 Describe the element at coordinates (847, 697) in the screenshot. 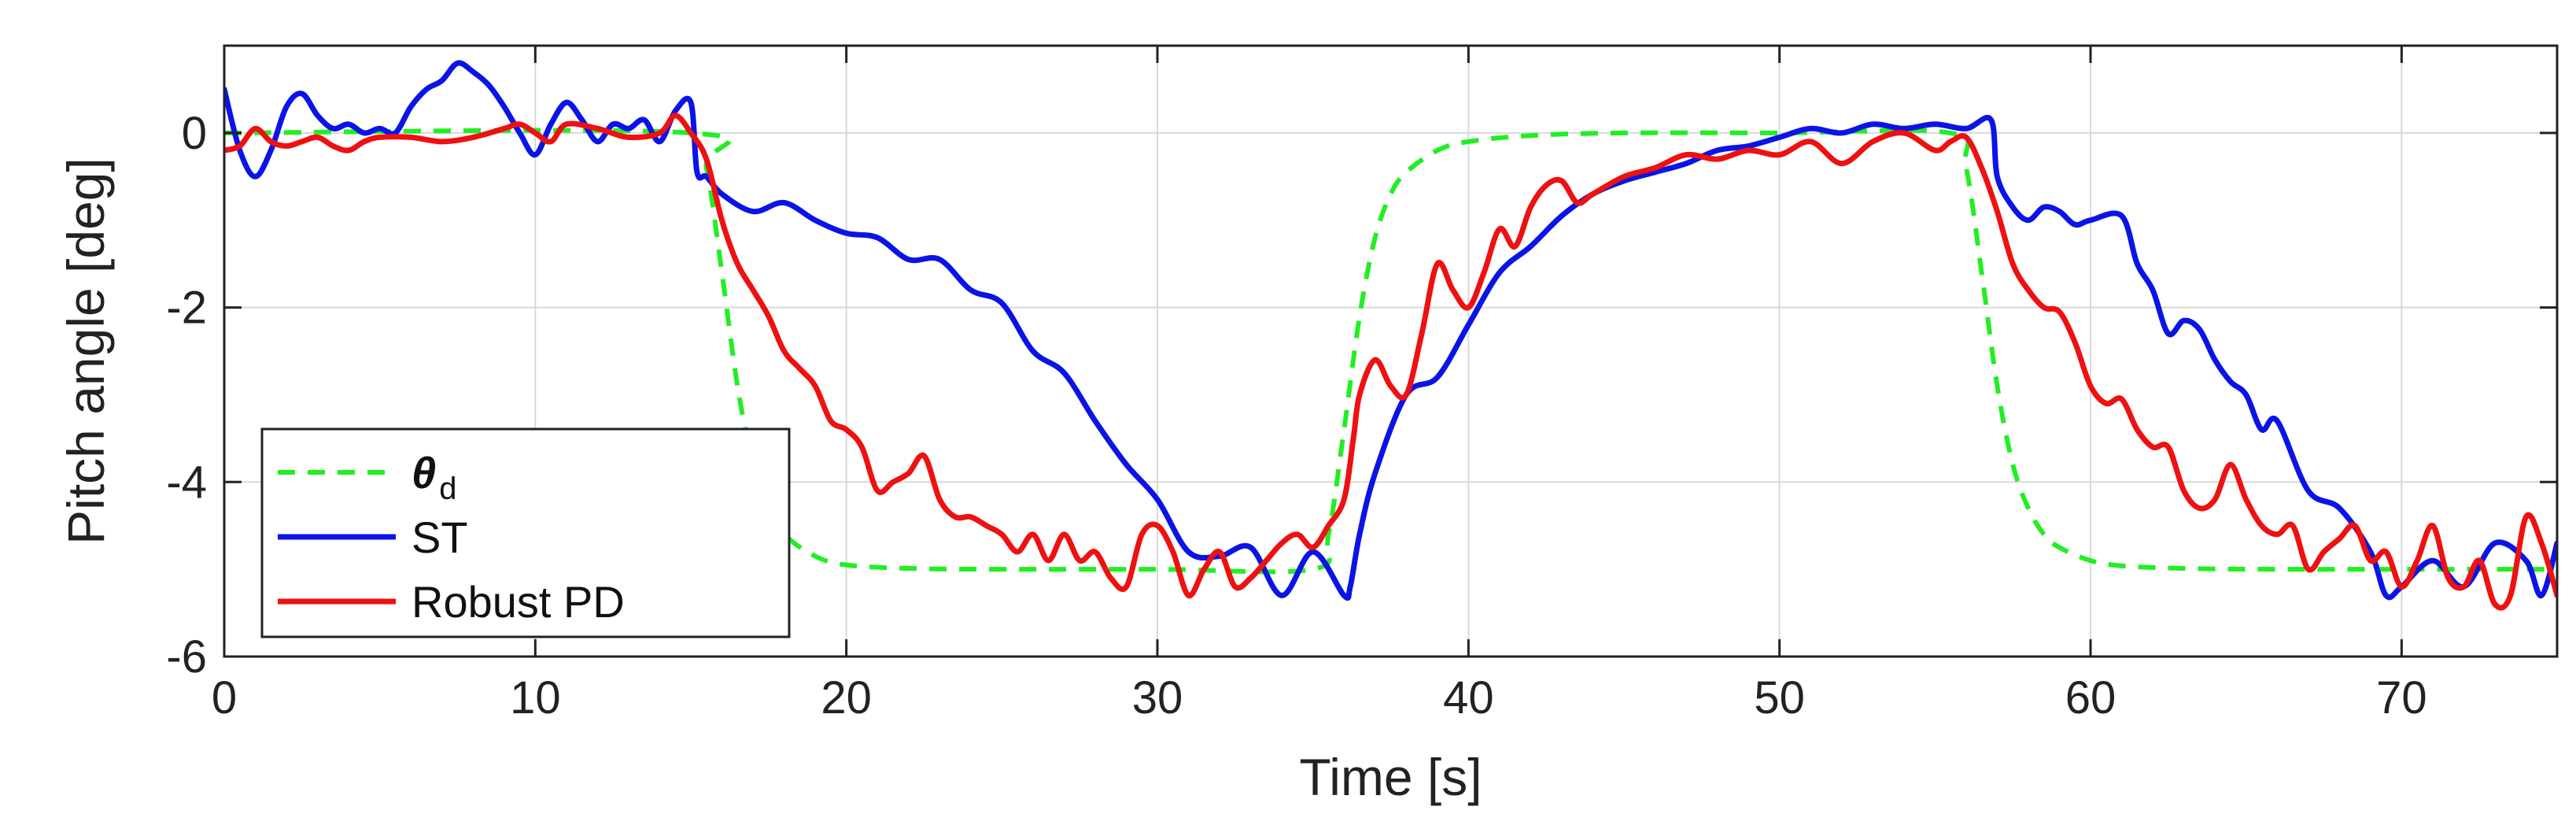

I see `x-tick-label: 20` at that location.